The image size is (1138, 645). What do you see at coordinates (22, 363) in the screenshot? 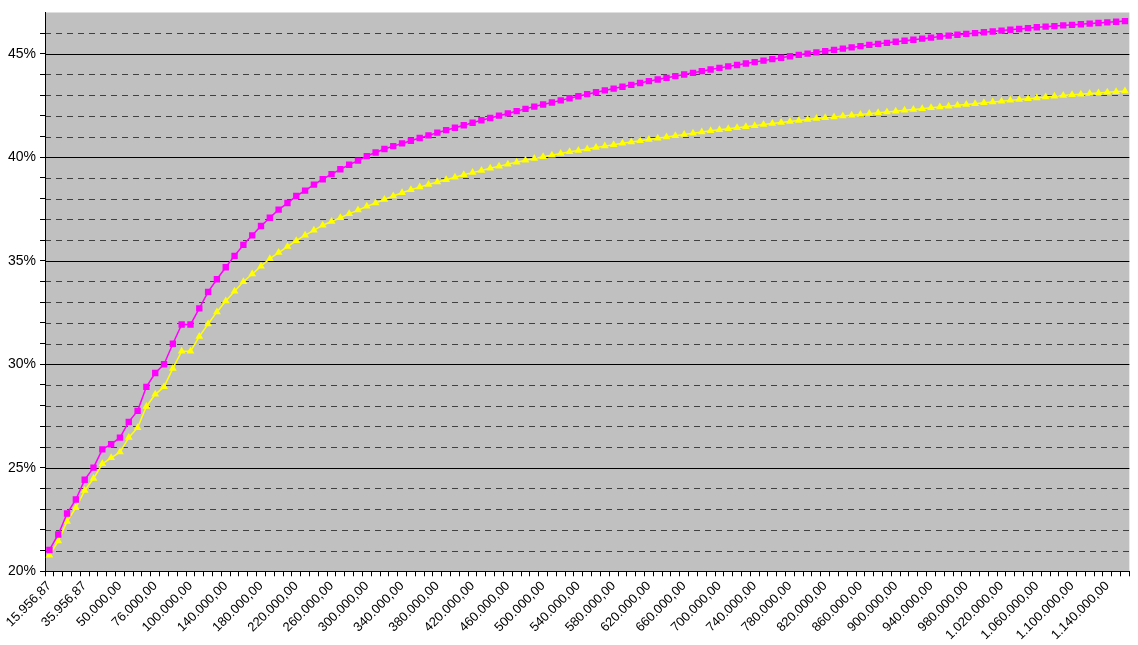
I see `y-tick-label: 30%` at bounding box center [22, 363].